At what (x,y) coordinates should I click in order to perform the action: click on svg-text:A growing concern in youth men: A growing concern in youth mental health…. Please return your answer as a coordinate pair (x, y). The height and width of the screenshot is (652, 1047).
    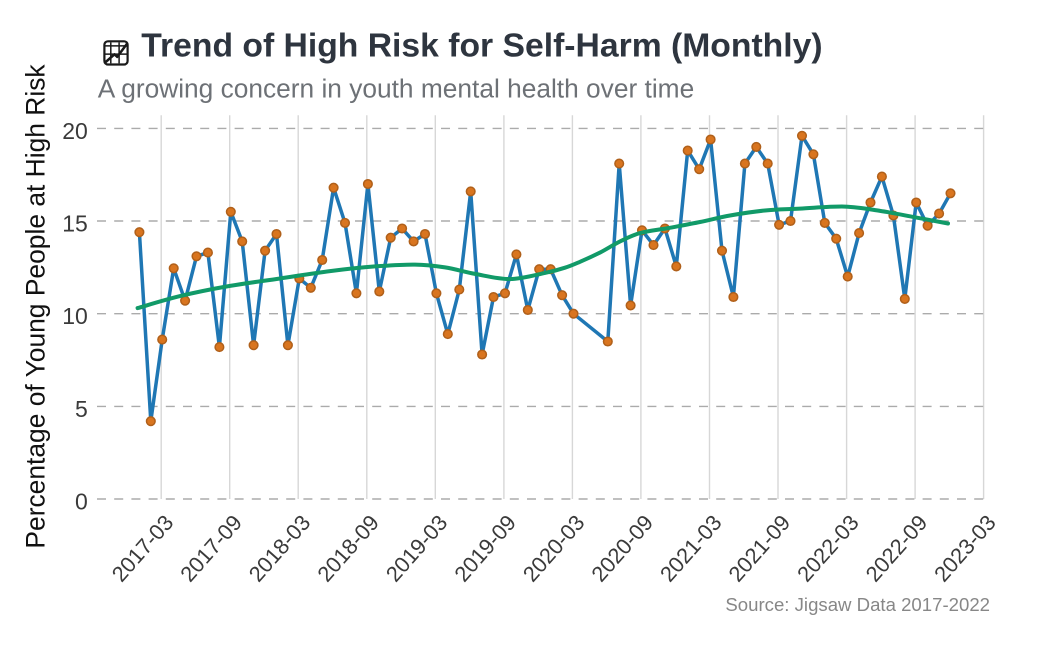
    Looking at the image, I should click on (396, 89).